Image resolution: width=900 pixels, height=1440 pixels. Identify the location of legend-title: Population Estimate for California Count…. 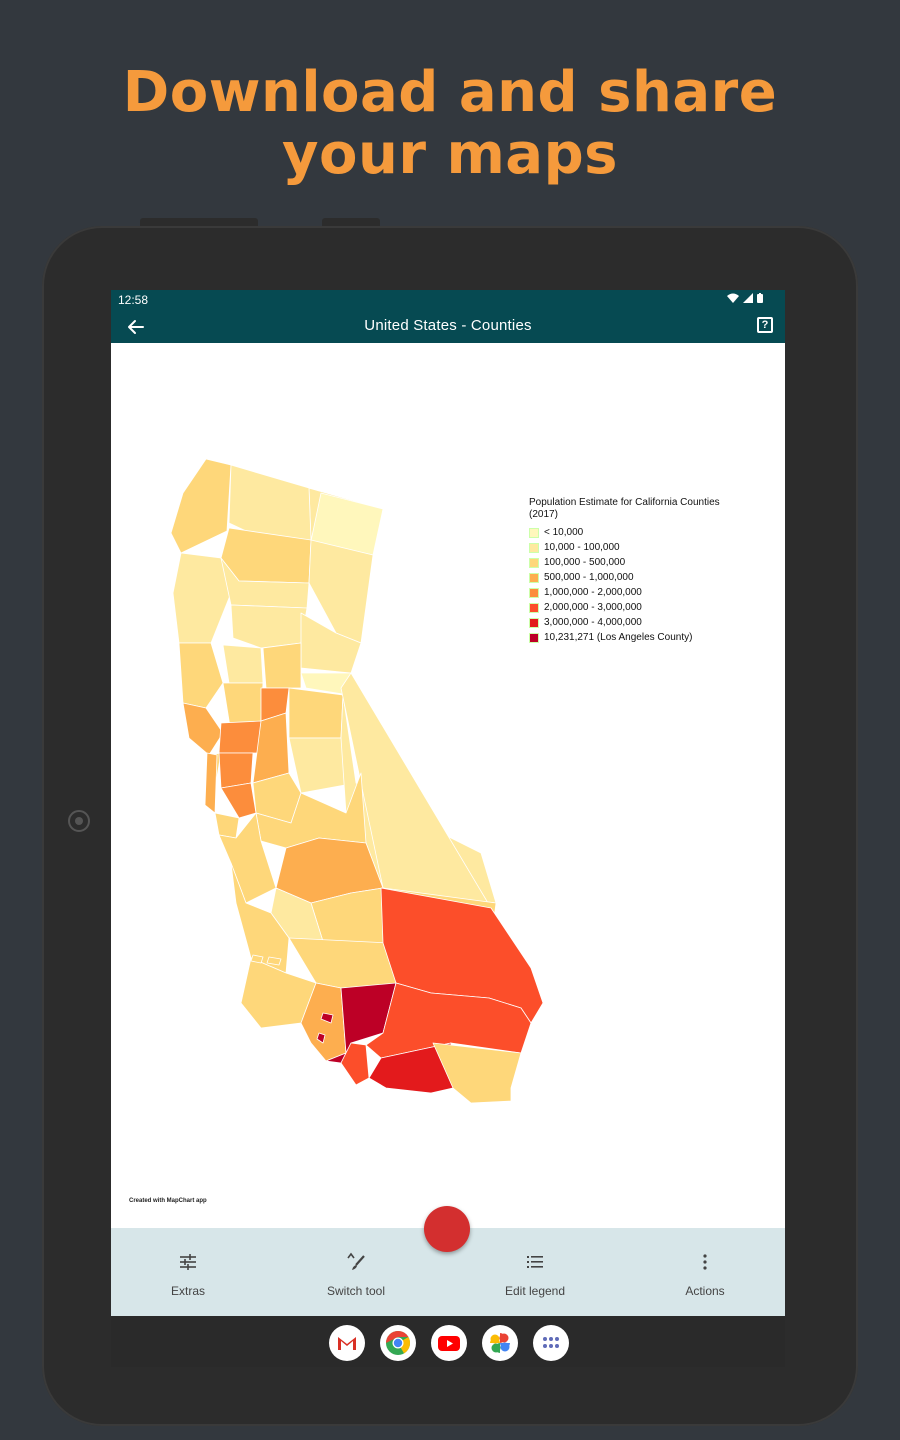
(624, 508).